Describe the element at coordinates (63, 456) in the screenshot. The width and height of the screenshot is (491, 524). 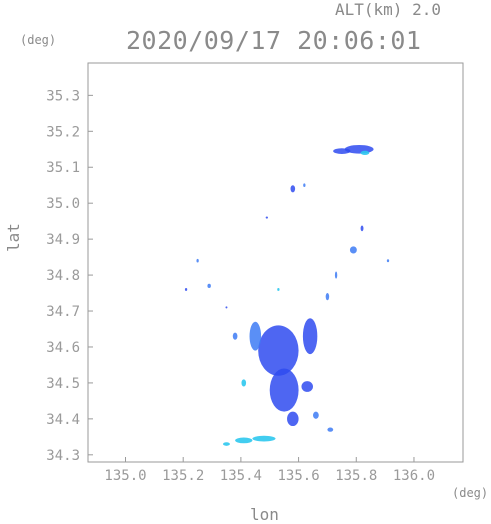
I see `y-tick-label: 34.3` at that location.